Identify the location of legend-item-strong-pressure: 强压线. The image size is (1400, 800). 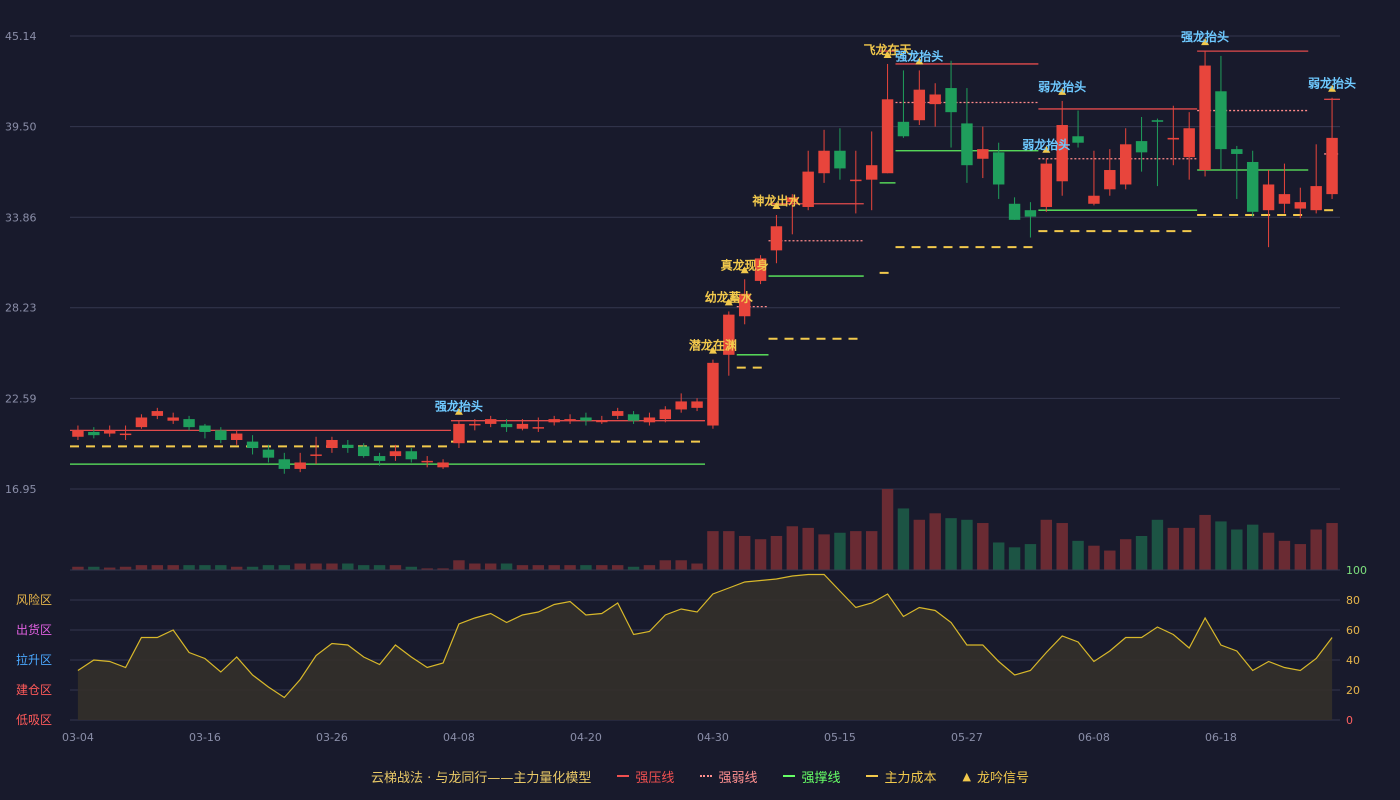
(645, 776).